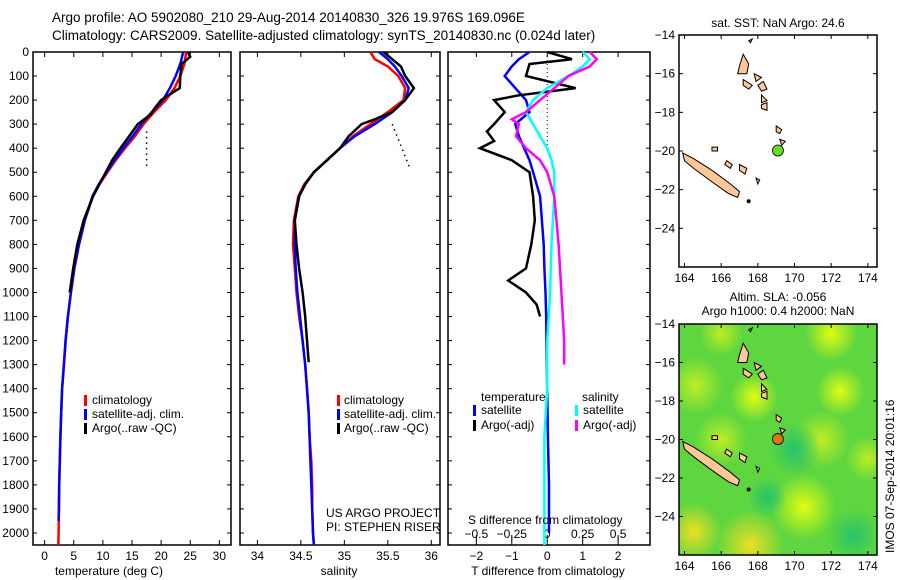 This screenshot has height=580, width=900. Describe the element at coordinates (526, 183) in the screenshot. I see `series-temperature-argo-adj-` at that location.